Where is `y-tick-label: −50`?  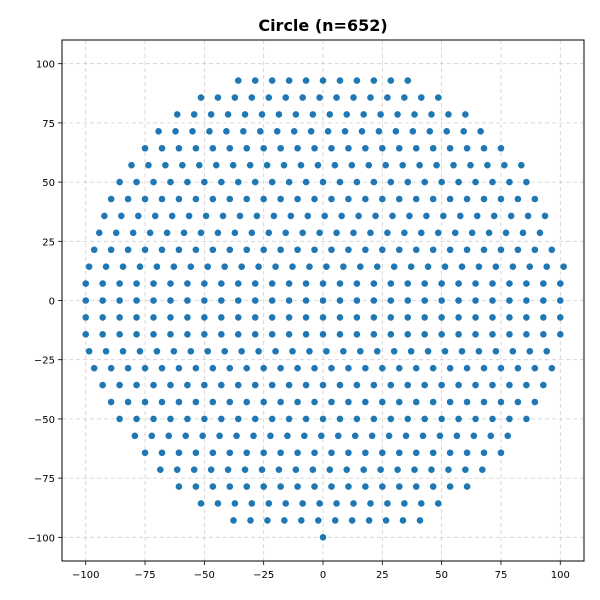
y-tick-label: −50 is located at coordinates (44, 420).